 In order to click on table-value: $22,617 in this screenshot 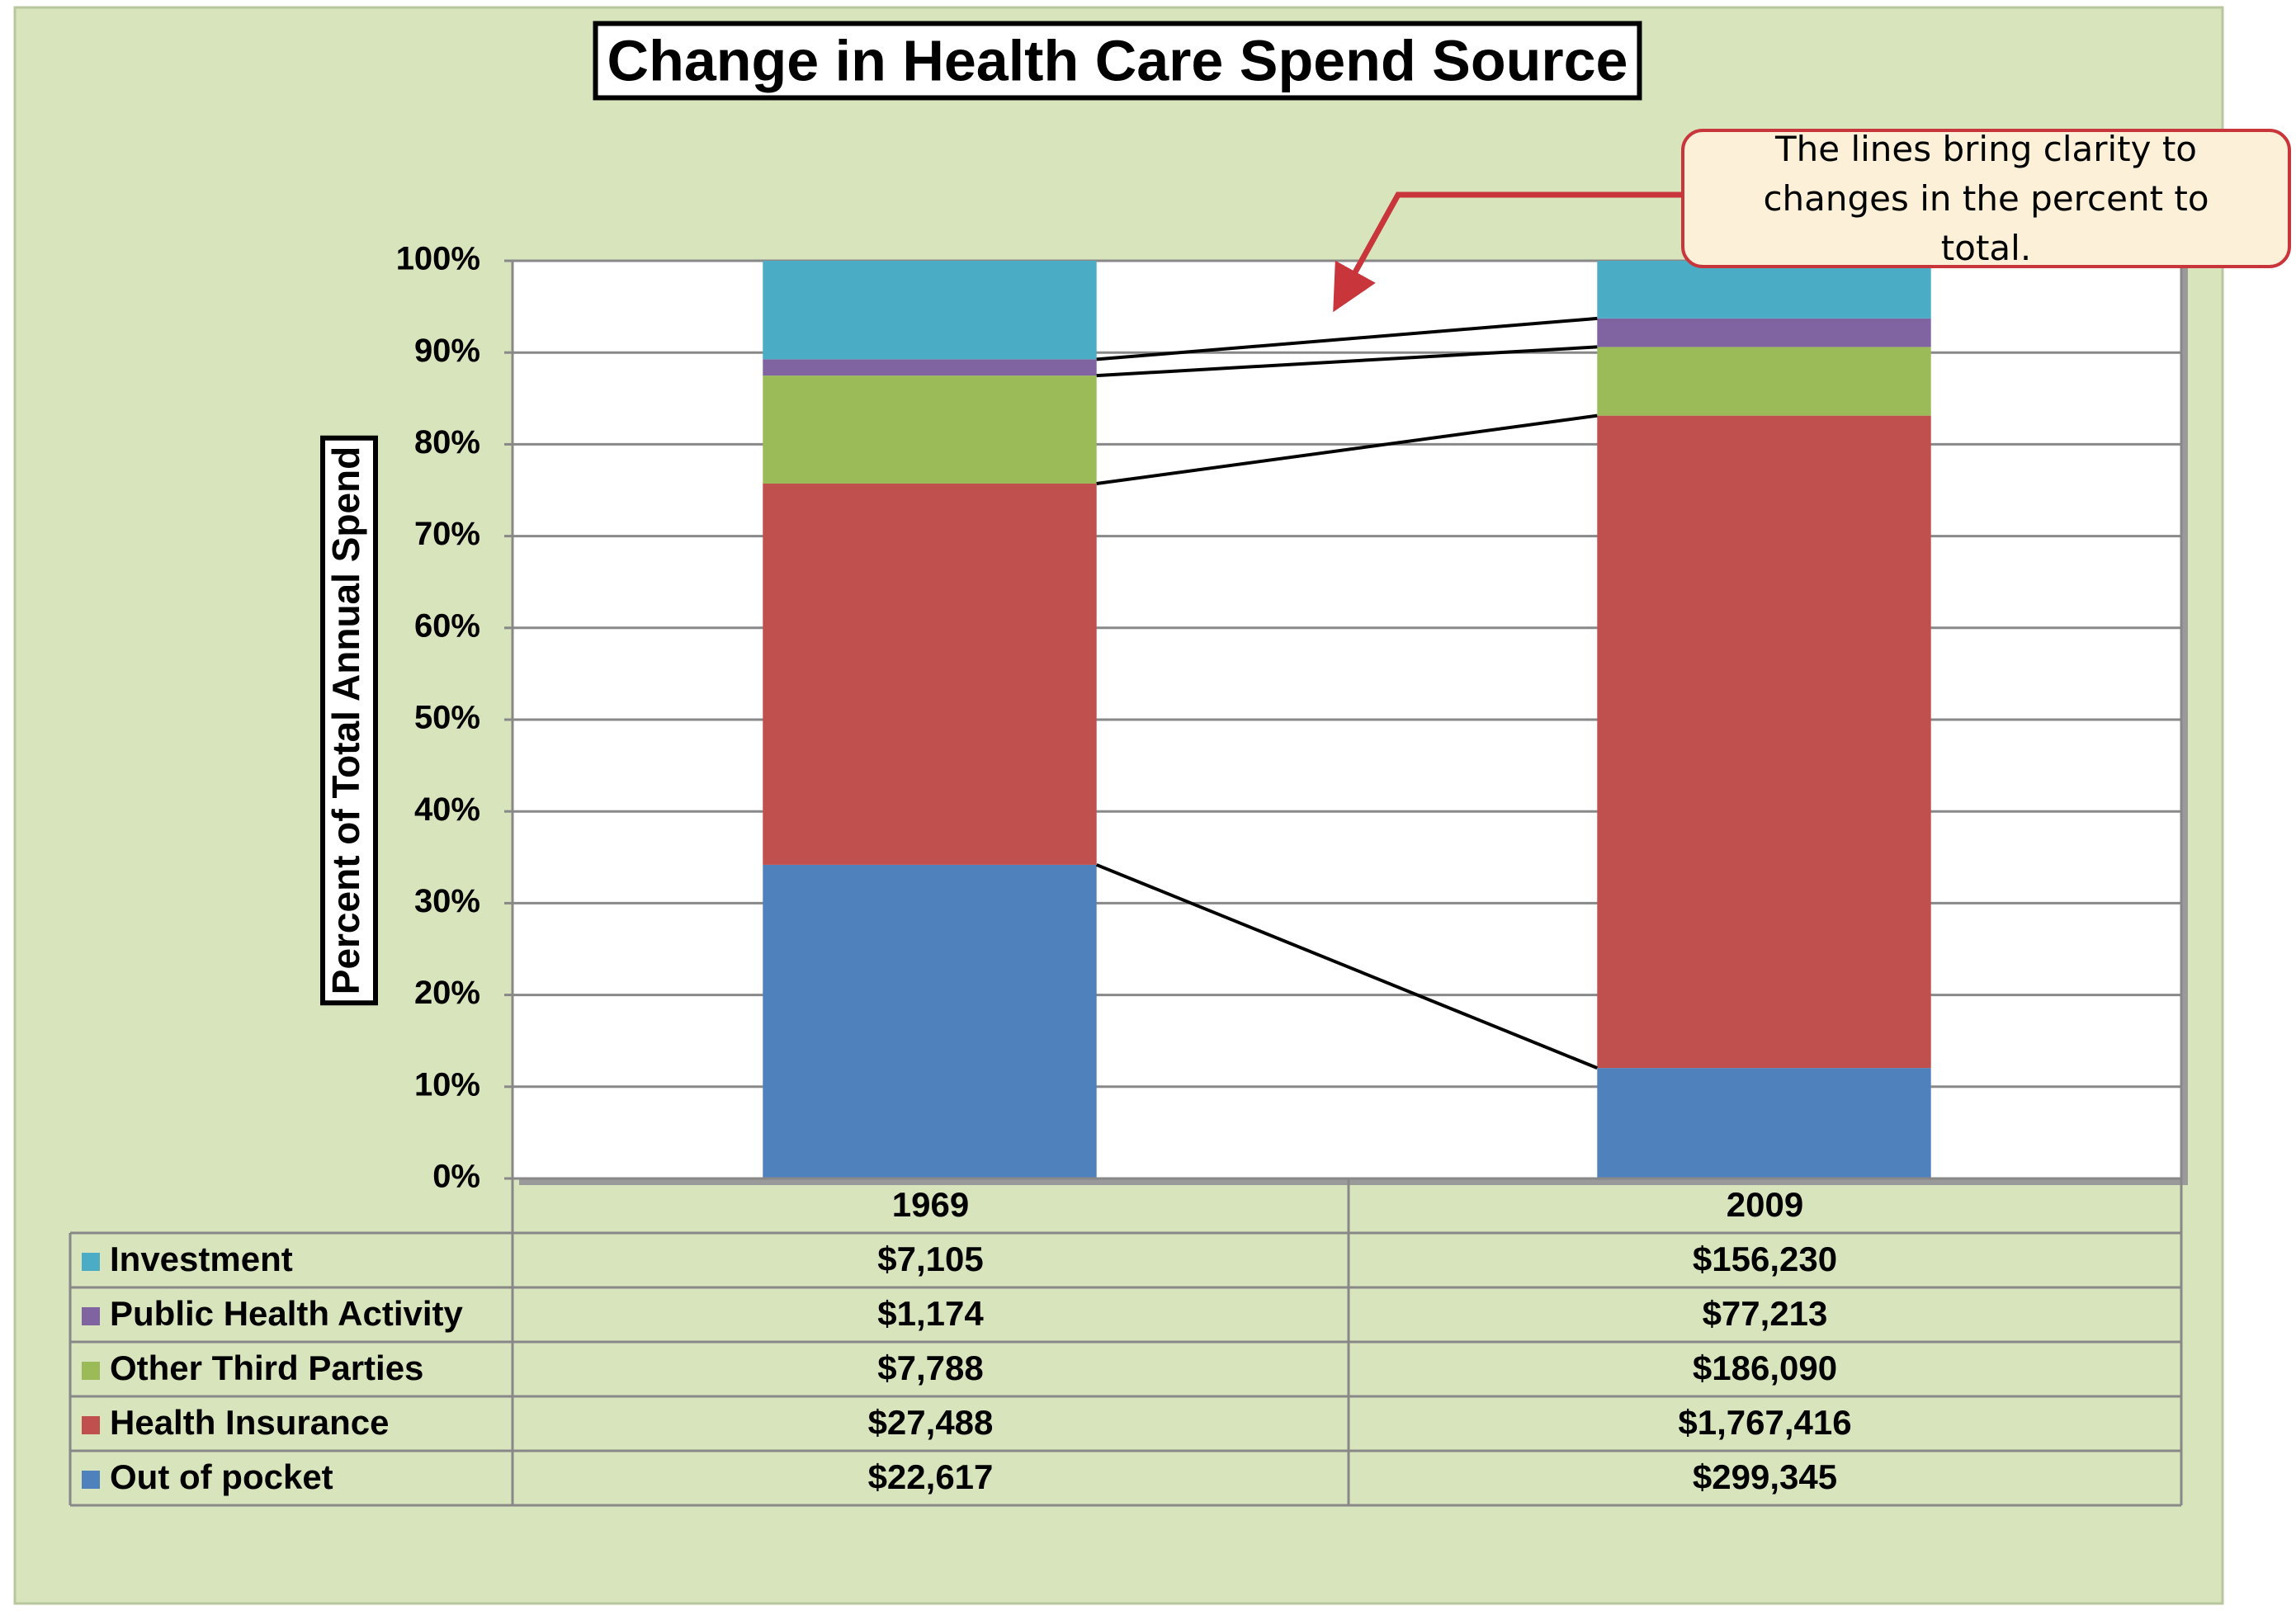, I will do `click(931, 1476)`.